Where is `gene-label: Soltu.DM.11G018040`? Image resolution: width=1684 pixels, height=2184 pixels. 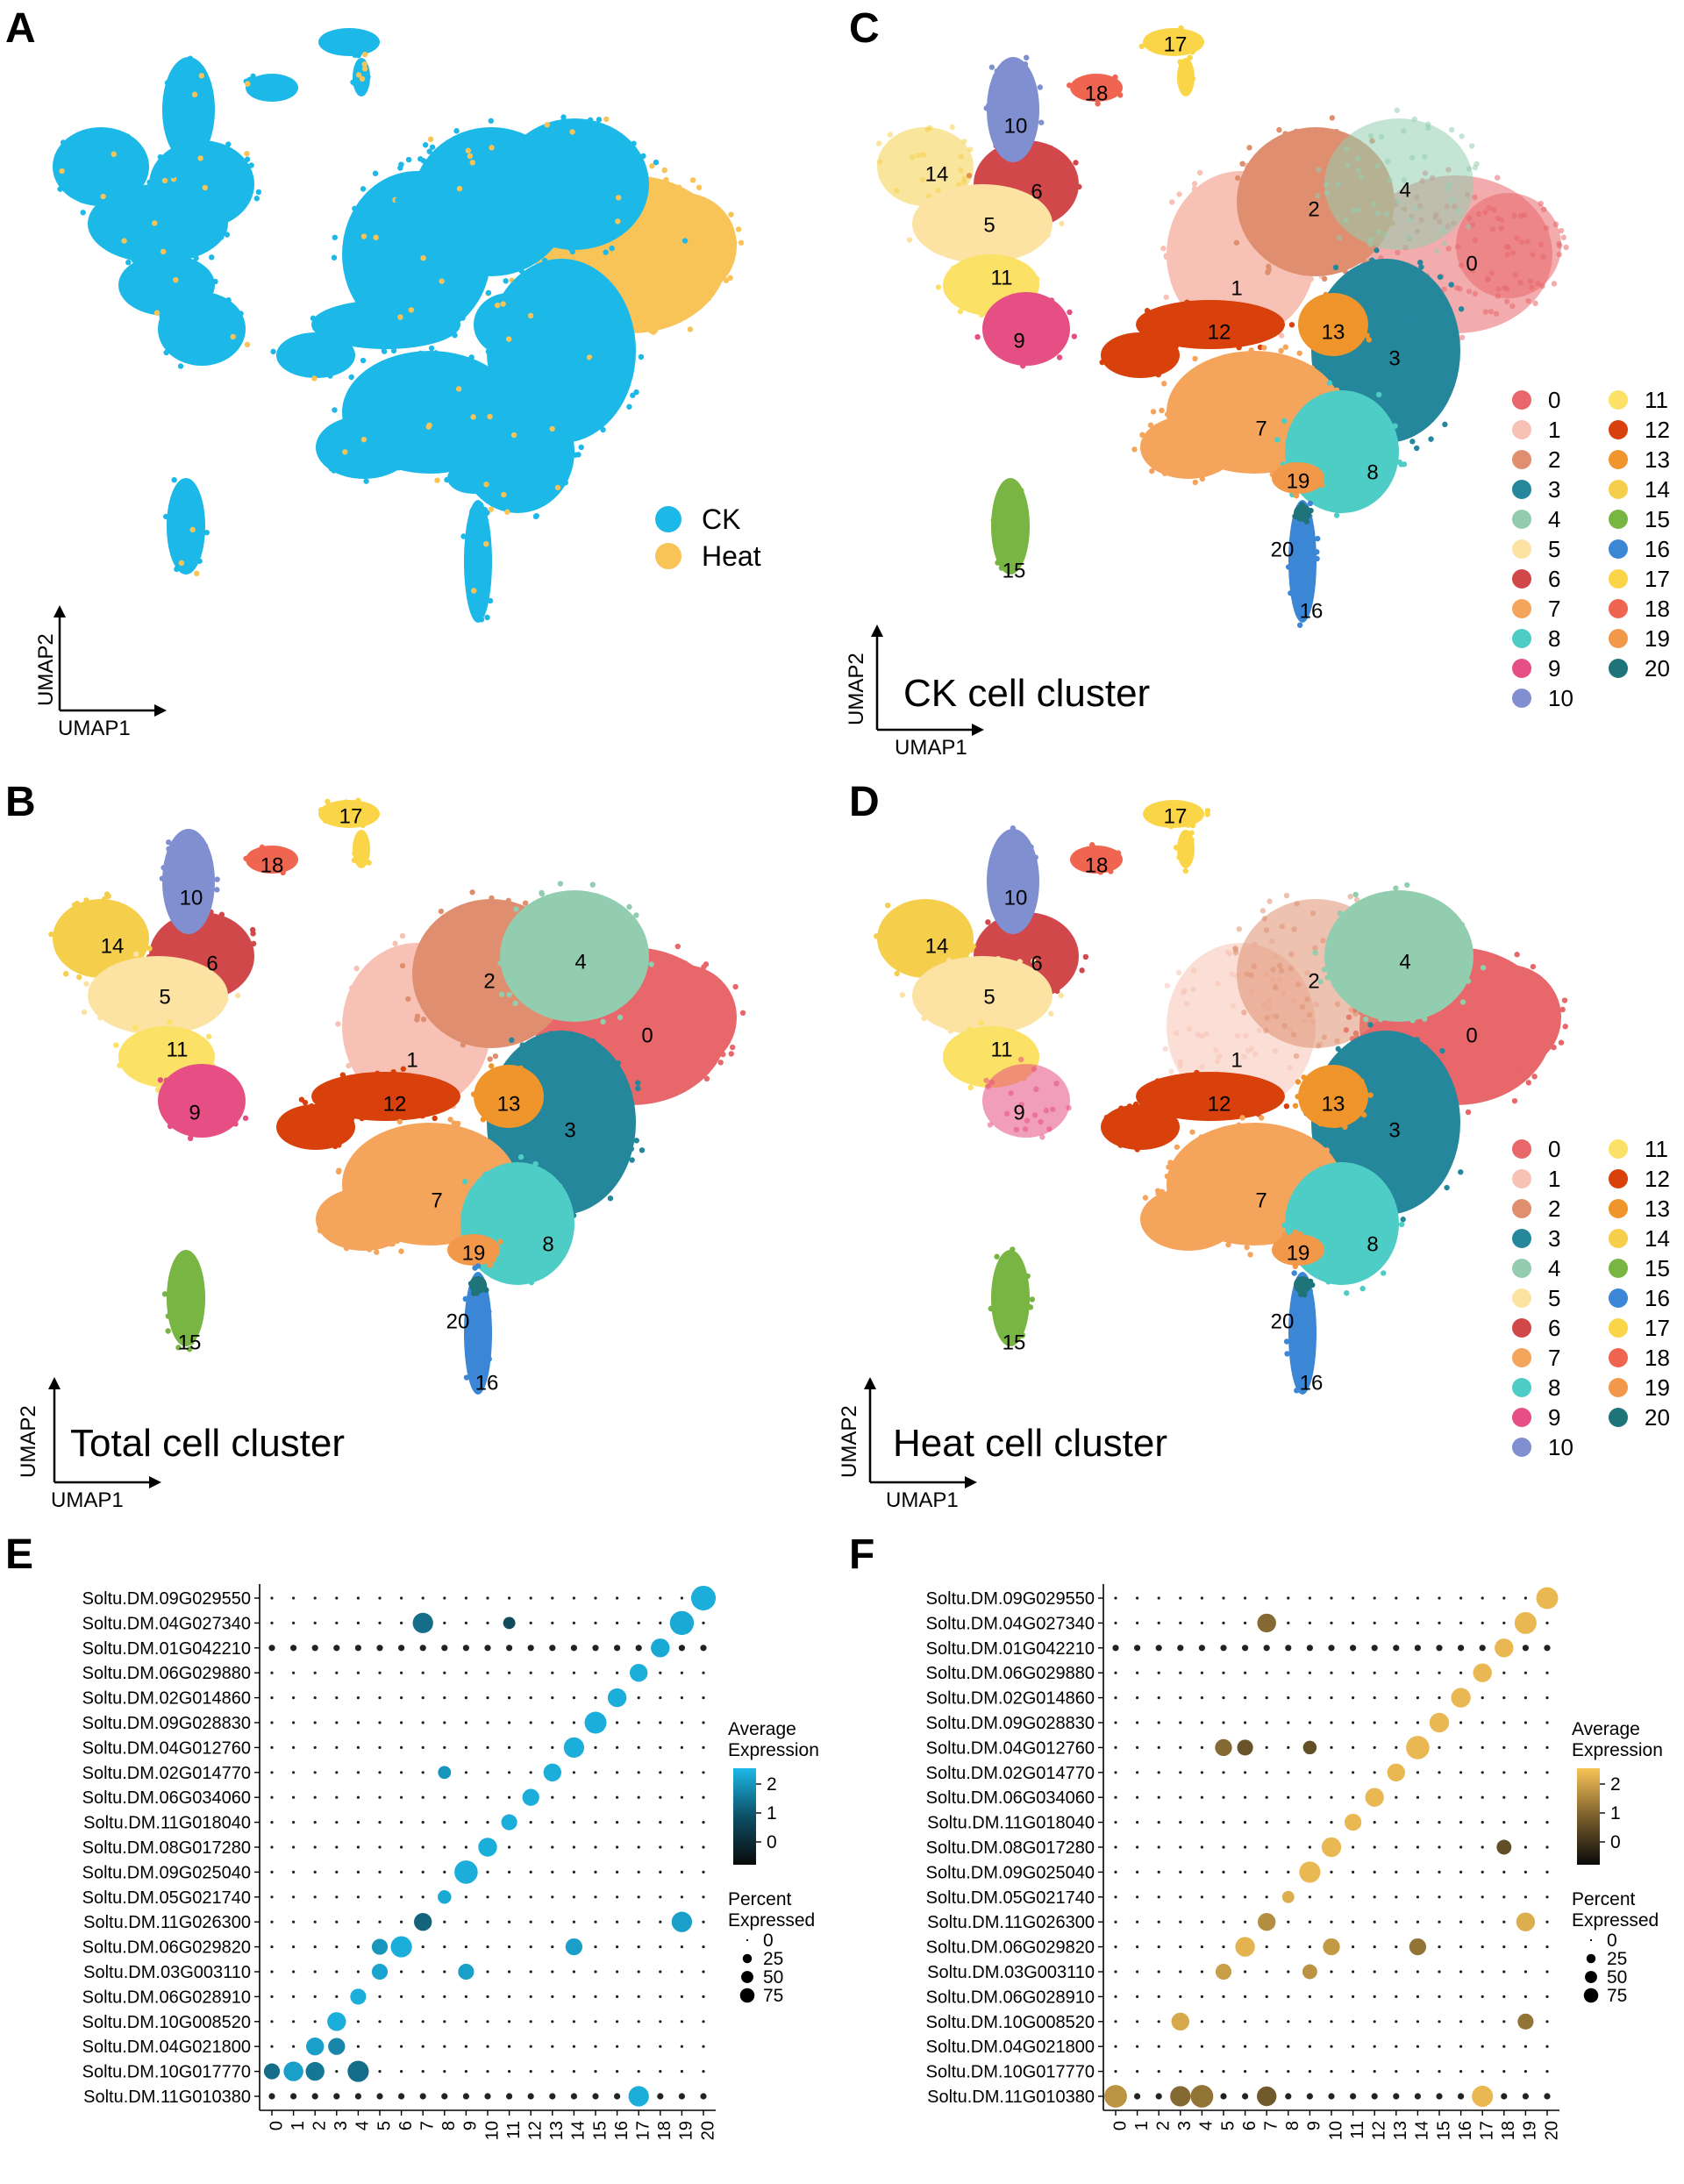
gene-label: Soltu.DM.11G018040 is located at coordinates (167, 1823).